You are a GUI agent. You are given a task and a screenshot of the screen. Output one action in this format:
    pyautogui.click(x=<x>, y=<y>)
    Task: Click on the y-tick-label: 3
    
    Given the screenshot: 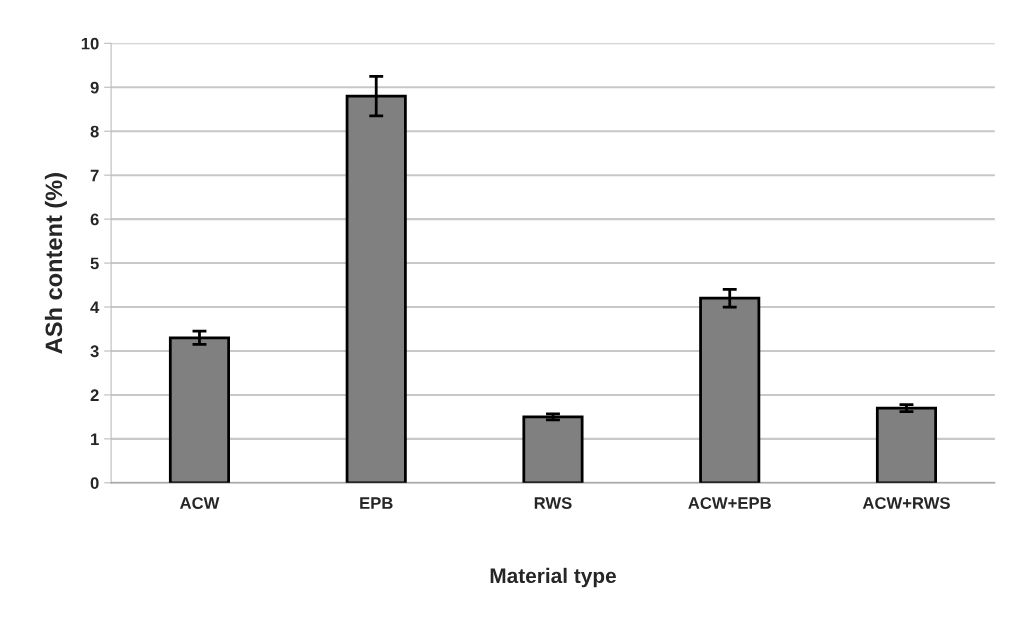 What is the action you would take?
    pyautogui.click(x=94, y=351)
    